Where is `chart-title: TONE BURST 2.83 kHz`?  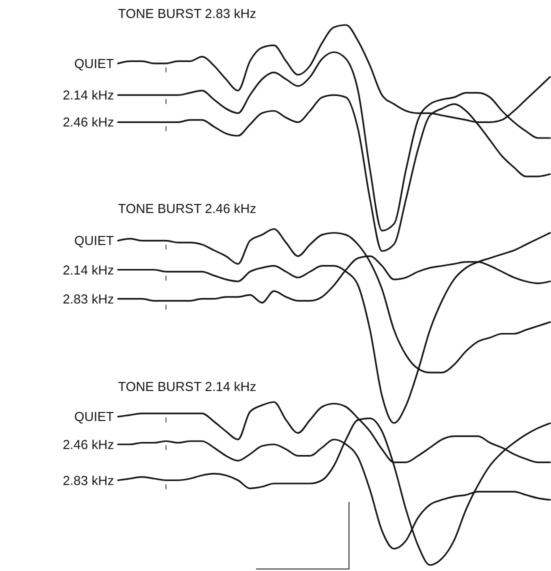 chart-title: TONE BURST 2.83 kHz is located at coordinates (187, 13).